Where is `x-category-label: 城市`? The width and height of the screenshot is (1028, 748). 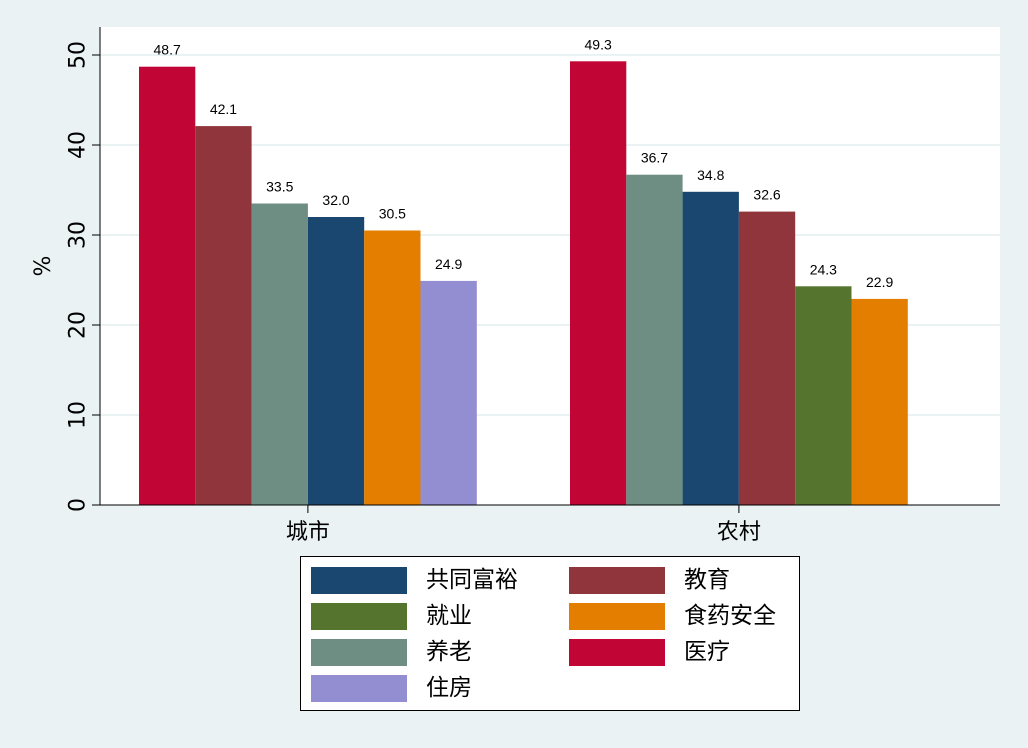 x-category-label: 城市 is located at coordinates (308, 532).